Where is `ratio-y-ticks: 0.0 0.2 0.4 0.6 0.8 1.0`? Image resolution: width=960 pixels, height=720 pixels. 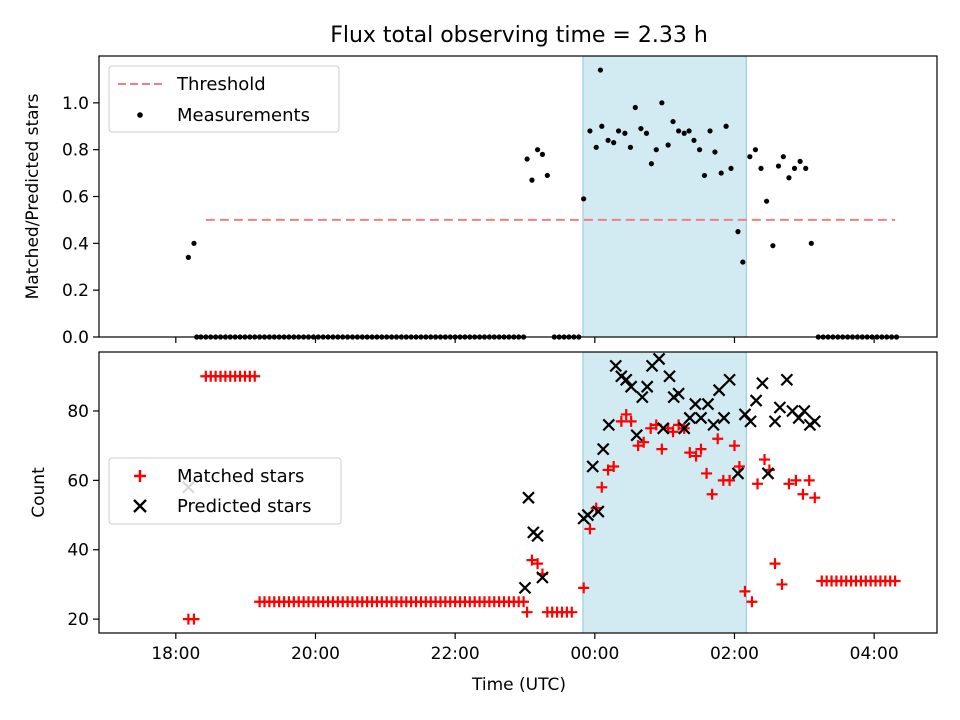
ratio-y-ticks: 0.0 0.2 0.4 0.6 0.8 1.0 is located at coordinates (80, 221).